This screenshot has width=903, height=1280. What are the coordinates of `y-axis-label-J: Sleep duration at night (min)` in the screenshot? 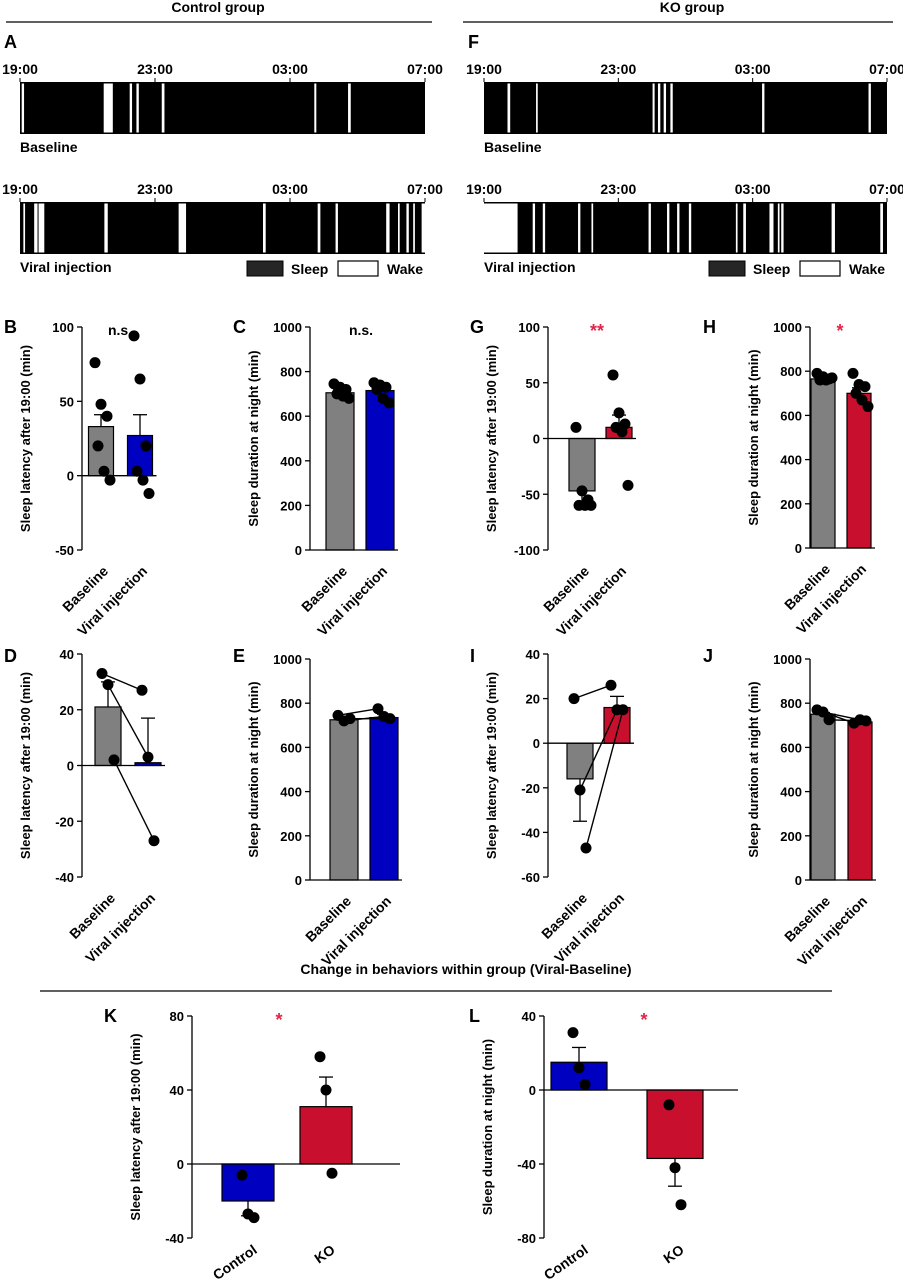 It's located at (753, 769).